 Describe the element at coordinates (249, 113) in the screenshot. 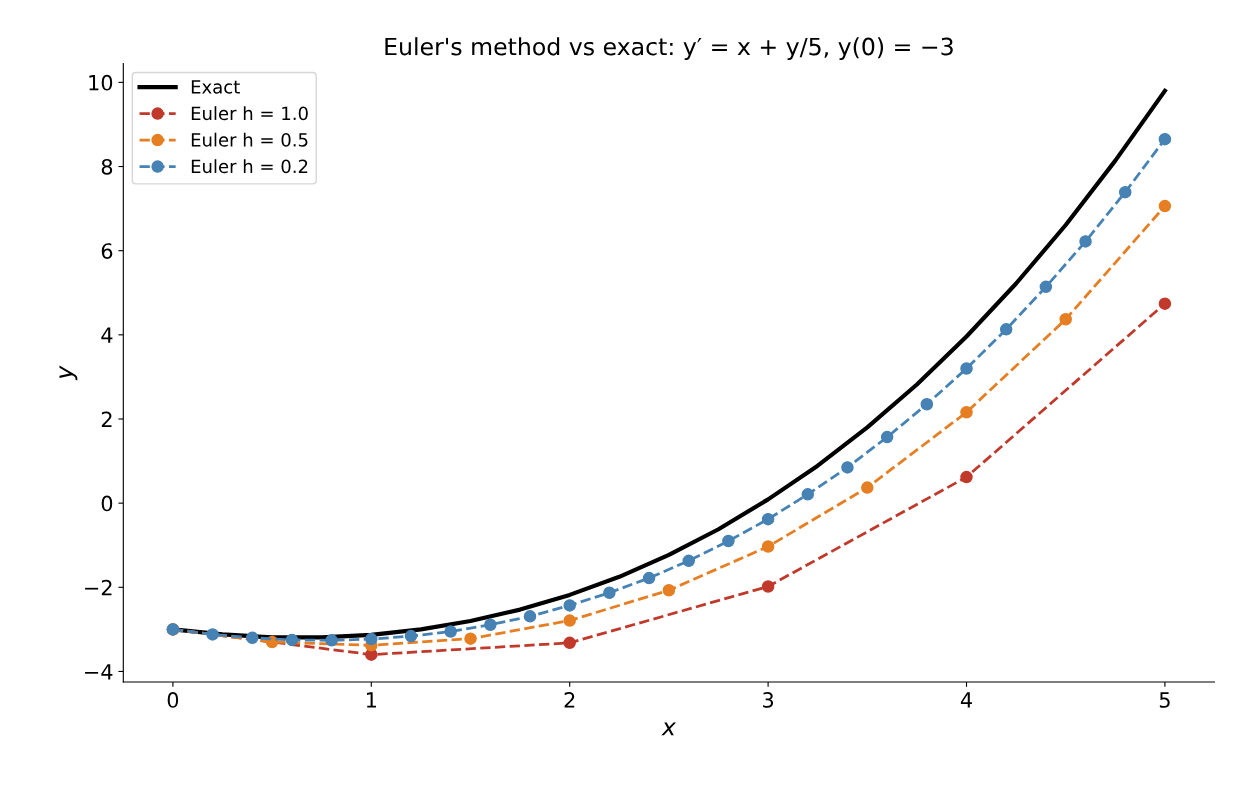

I see `legend-label: Euler h = 1.0` at that location.